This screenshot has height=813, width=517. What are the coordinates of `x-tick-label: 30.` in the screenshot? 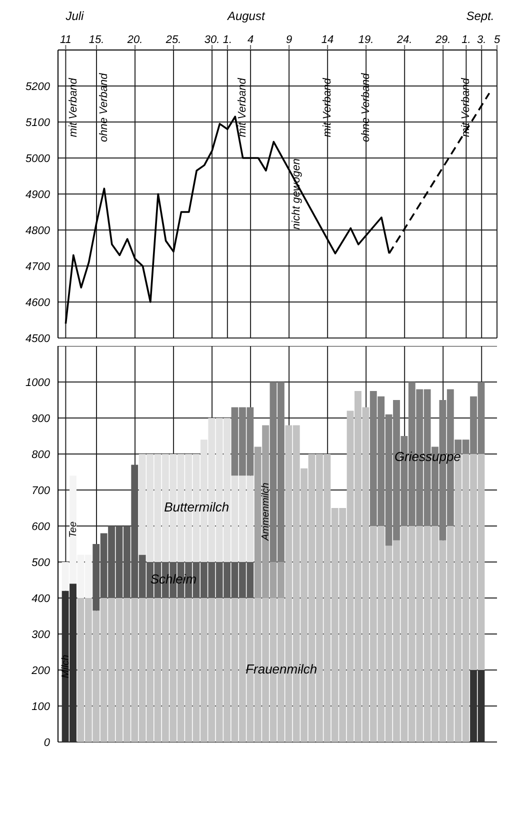 It's located at (212, 40).